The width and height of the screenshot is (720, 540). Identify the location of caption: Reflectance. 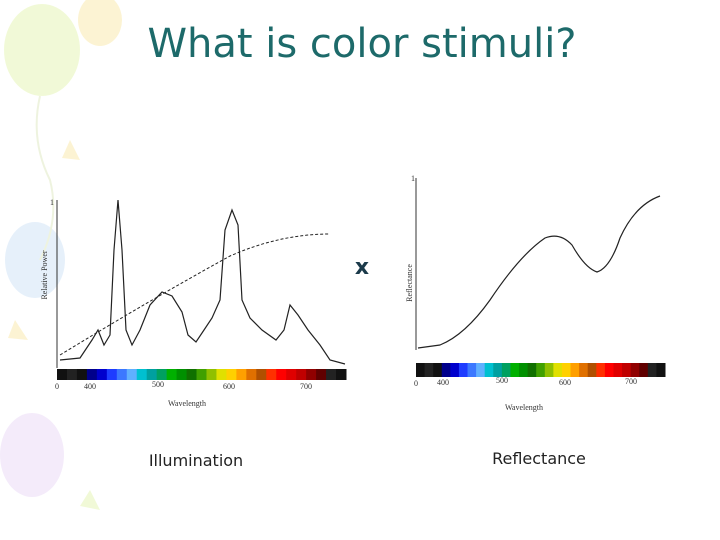
(539, 458).